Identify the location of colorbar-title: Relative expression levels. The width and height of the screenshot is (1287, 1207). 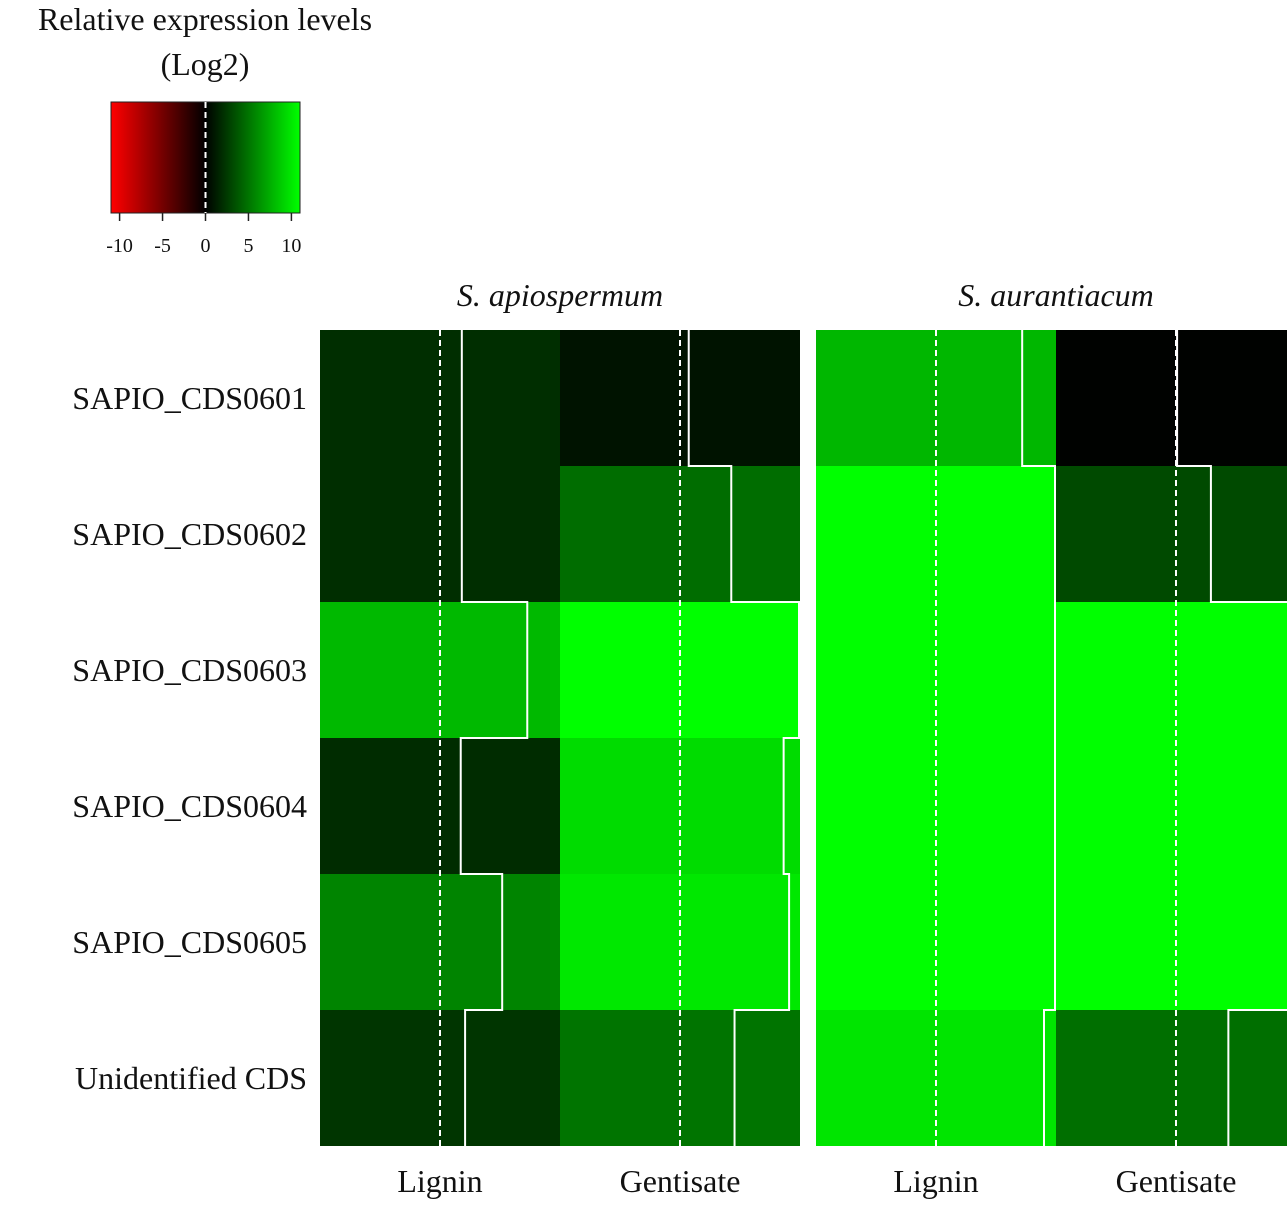
(205, 19).